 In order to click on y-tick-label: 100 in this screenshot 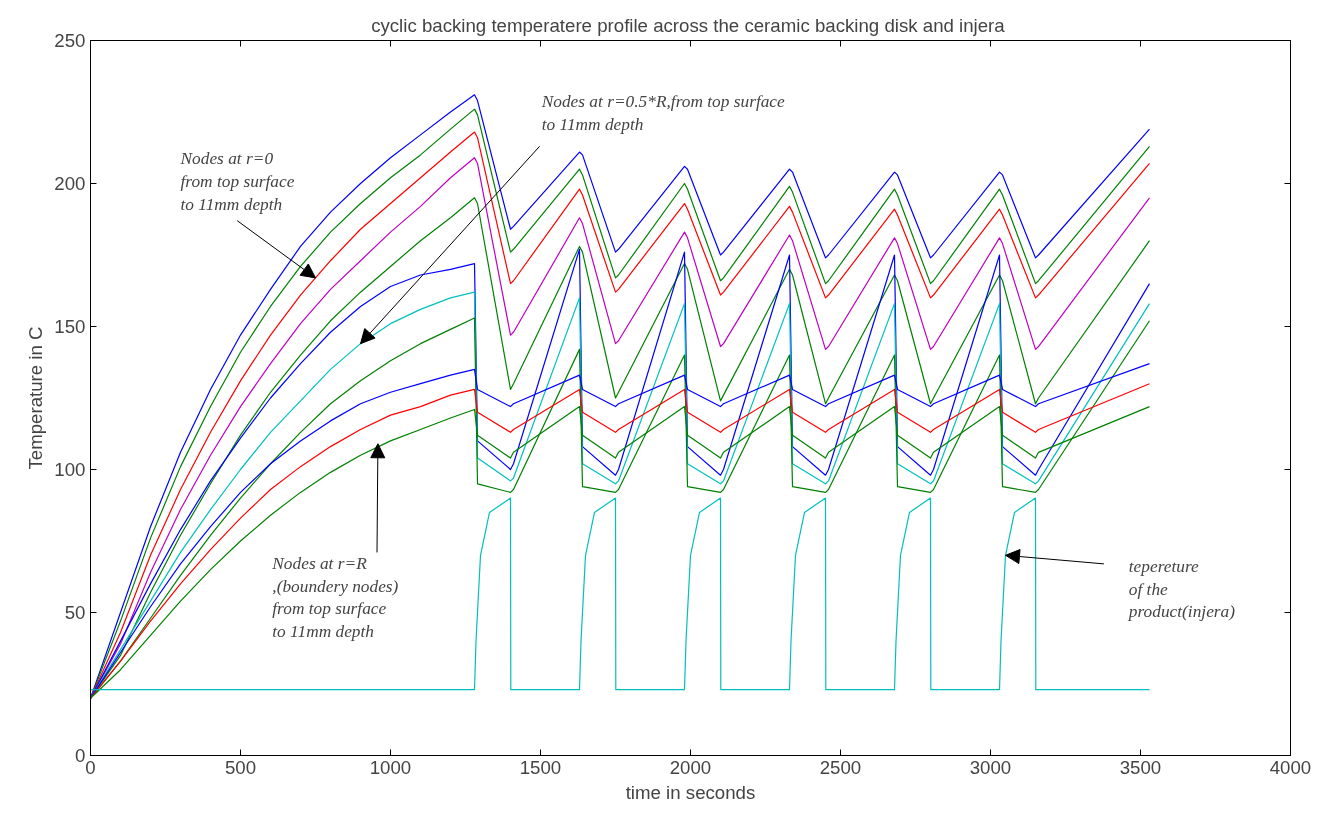, I will do `click(70, 469)`.